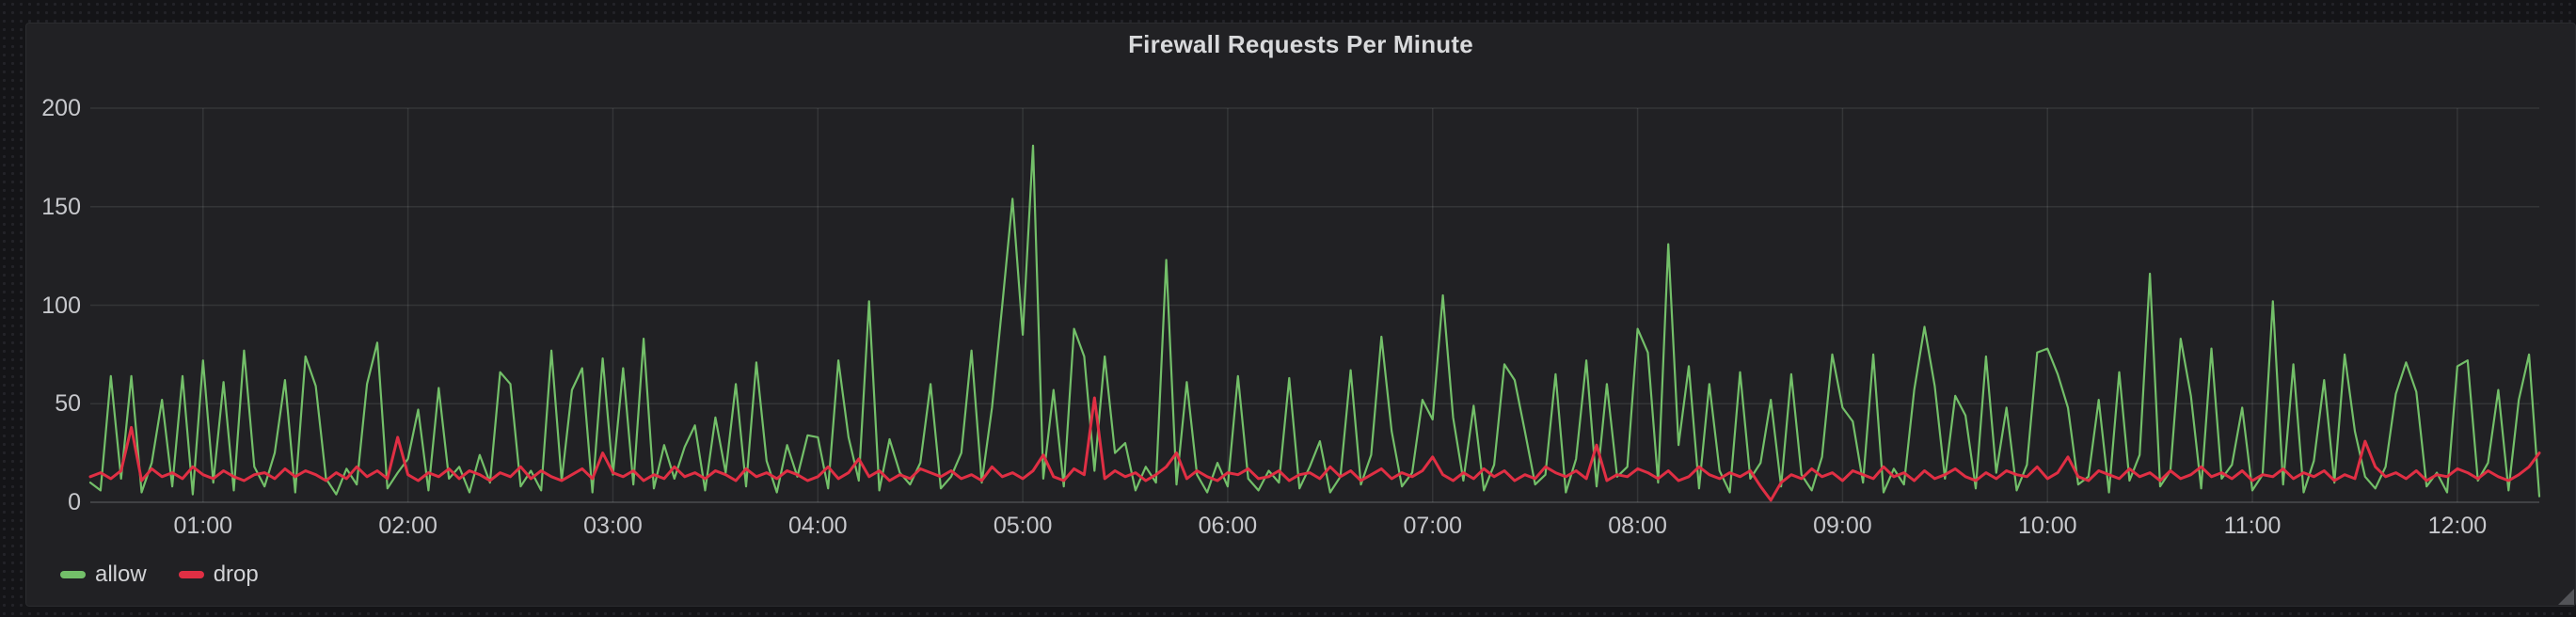 The image size is (2576, 617). What do you see at coordinates (2566, 597) in the screenshot?
I see `panel-resize-handle-icon` at bounding box center [2566, 597].